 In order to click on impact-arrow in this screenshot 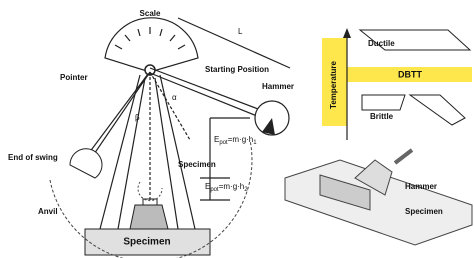, I will do `click(403, 156)`.